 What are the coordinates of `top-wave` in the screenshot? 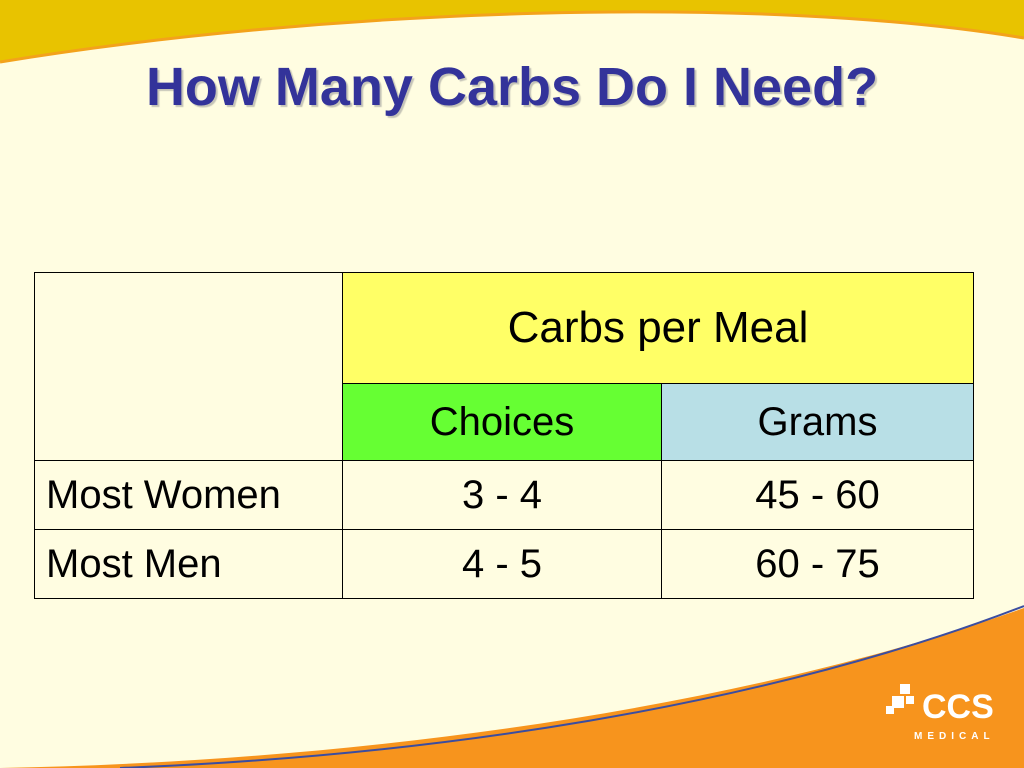 It's located at (512, 31).